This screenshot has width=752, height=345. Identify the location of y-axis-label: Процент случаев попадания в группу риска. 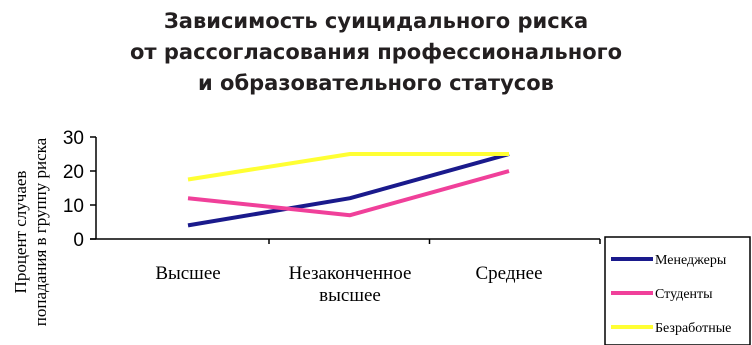
(30, 231).